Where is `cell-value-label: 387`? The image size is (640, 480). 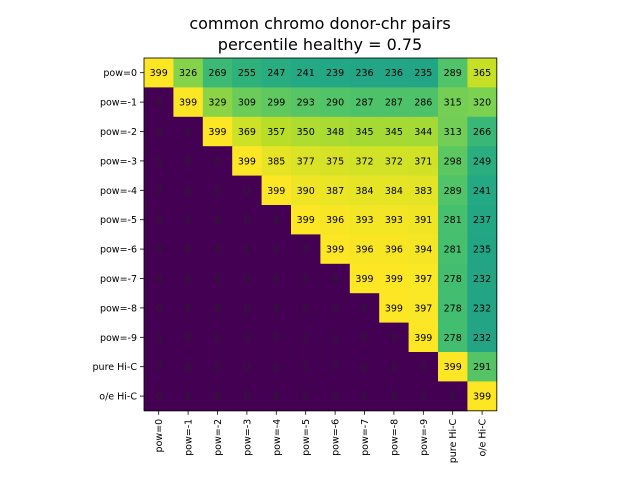 cell-value-label: 387 is located at coordinates (335, 191).